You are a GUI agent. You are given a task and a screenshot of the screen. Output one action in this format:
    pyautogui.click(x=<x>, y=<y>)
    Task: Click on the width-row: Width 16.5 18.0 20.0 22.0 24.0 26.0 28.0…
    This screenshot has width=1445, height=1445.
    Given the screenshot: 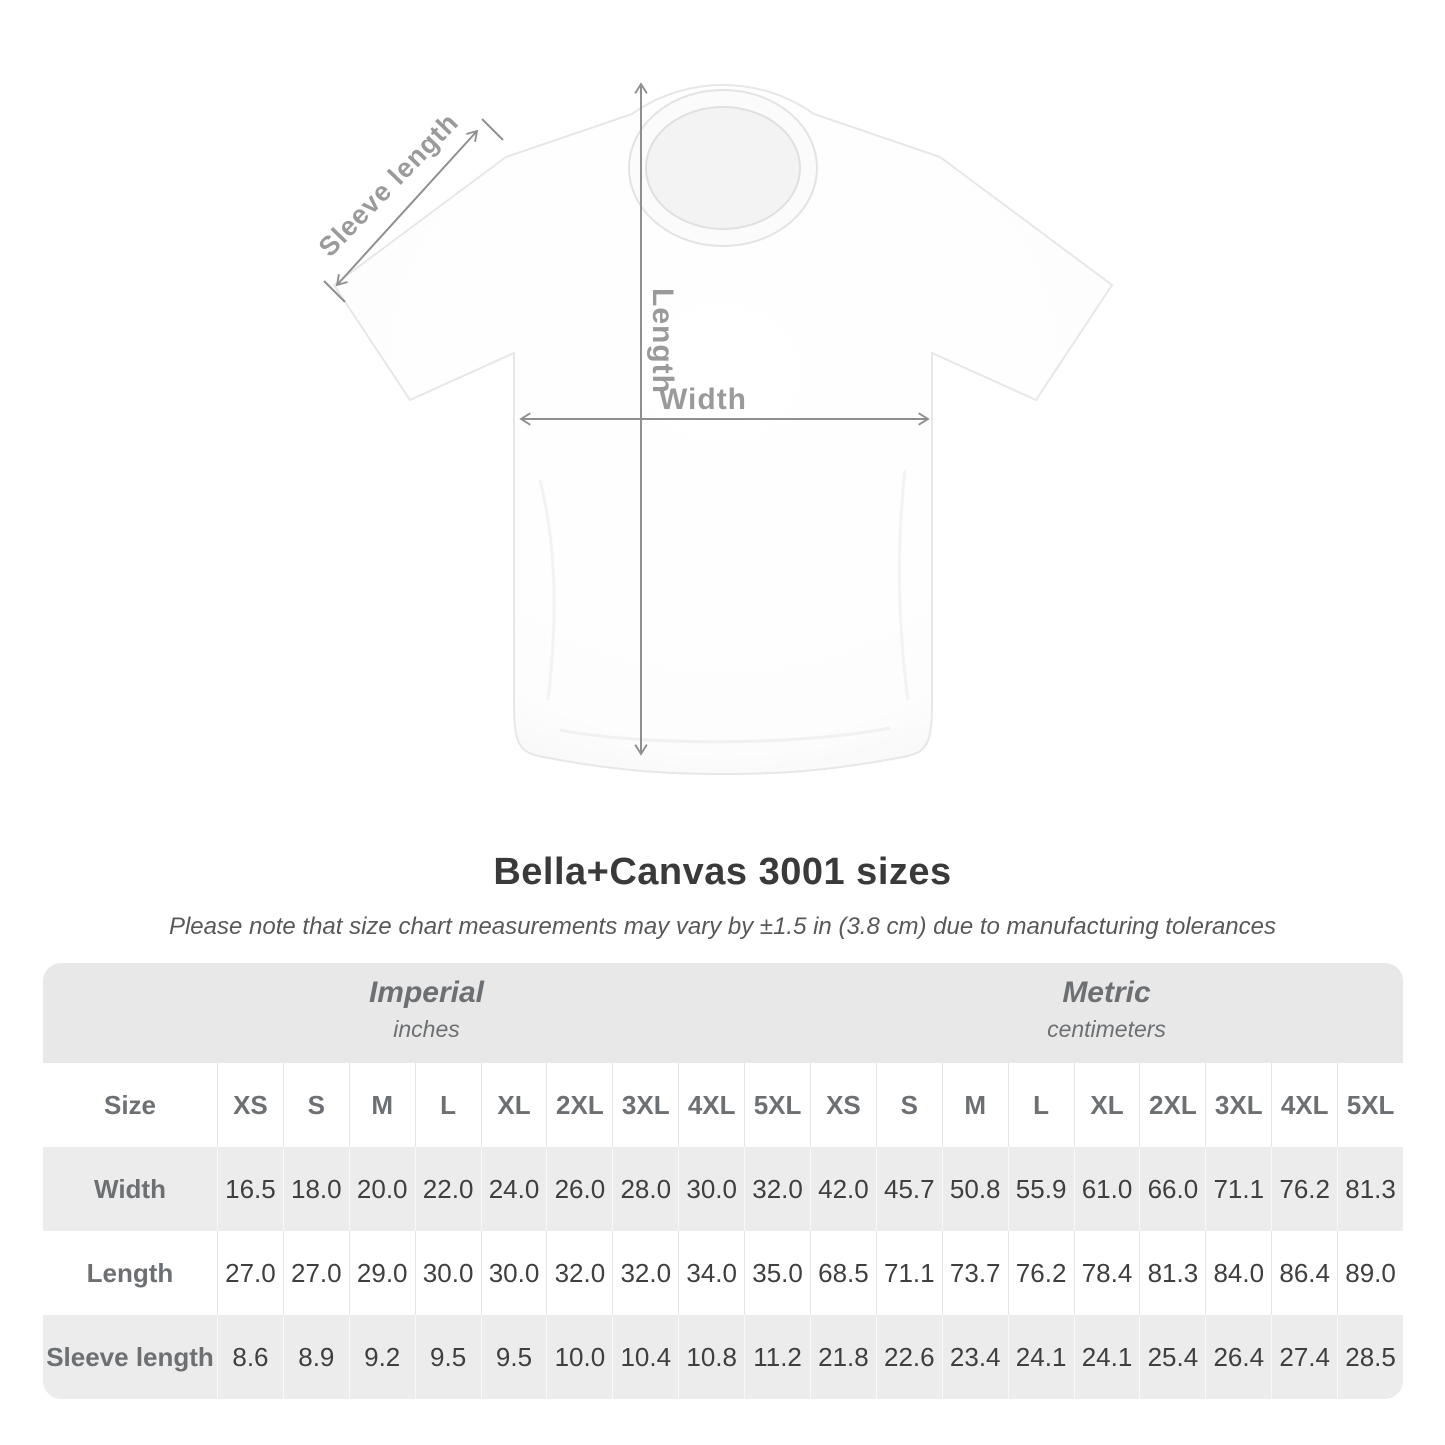 What is the action you would take?
    pyautogui.click(x=723, y=1189)
    